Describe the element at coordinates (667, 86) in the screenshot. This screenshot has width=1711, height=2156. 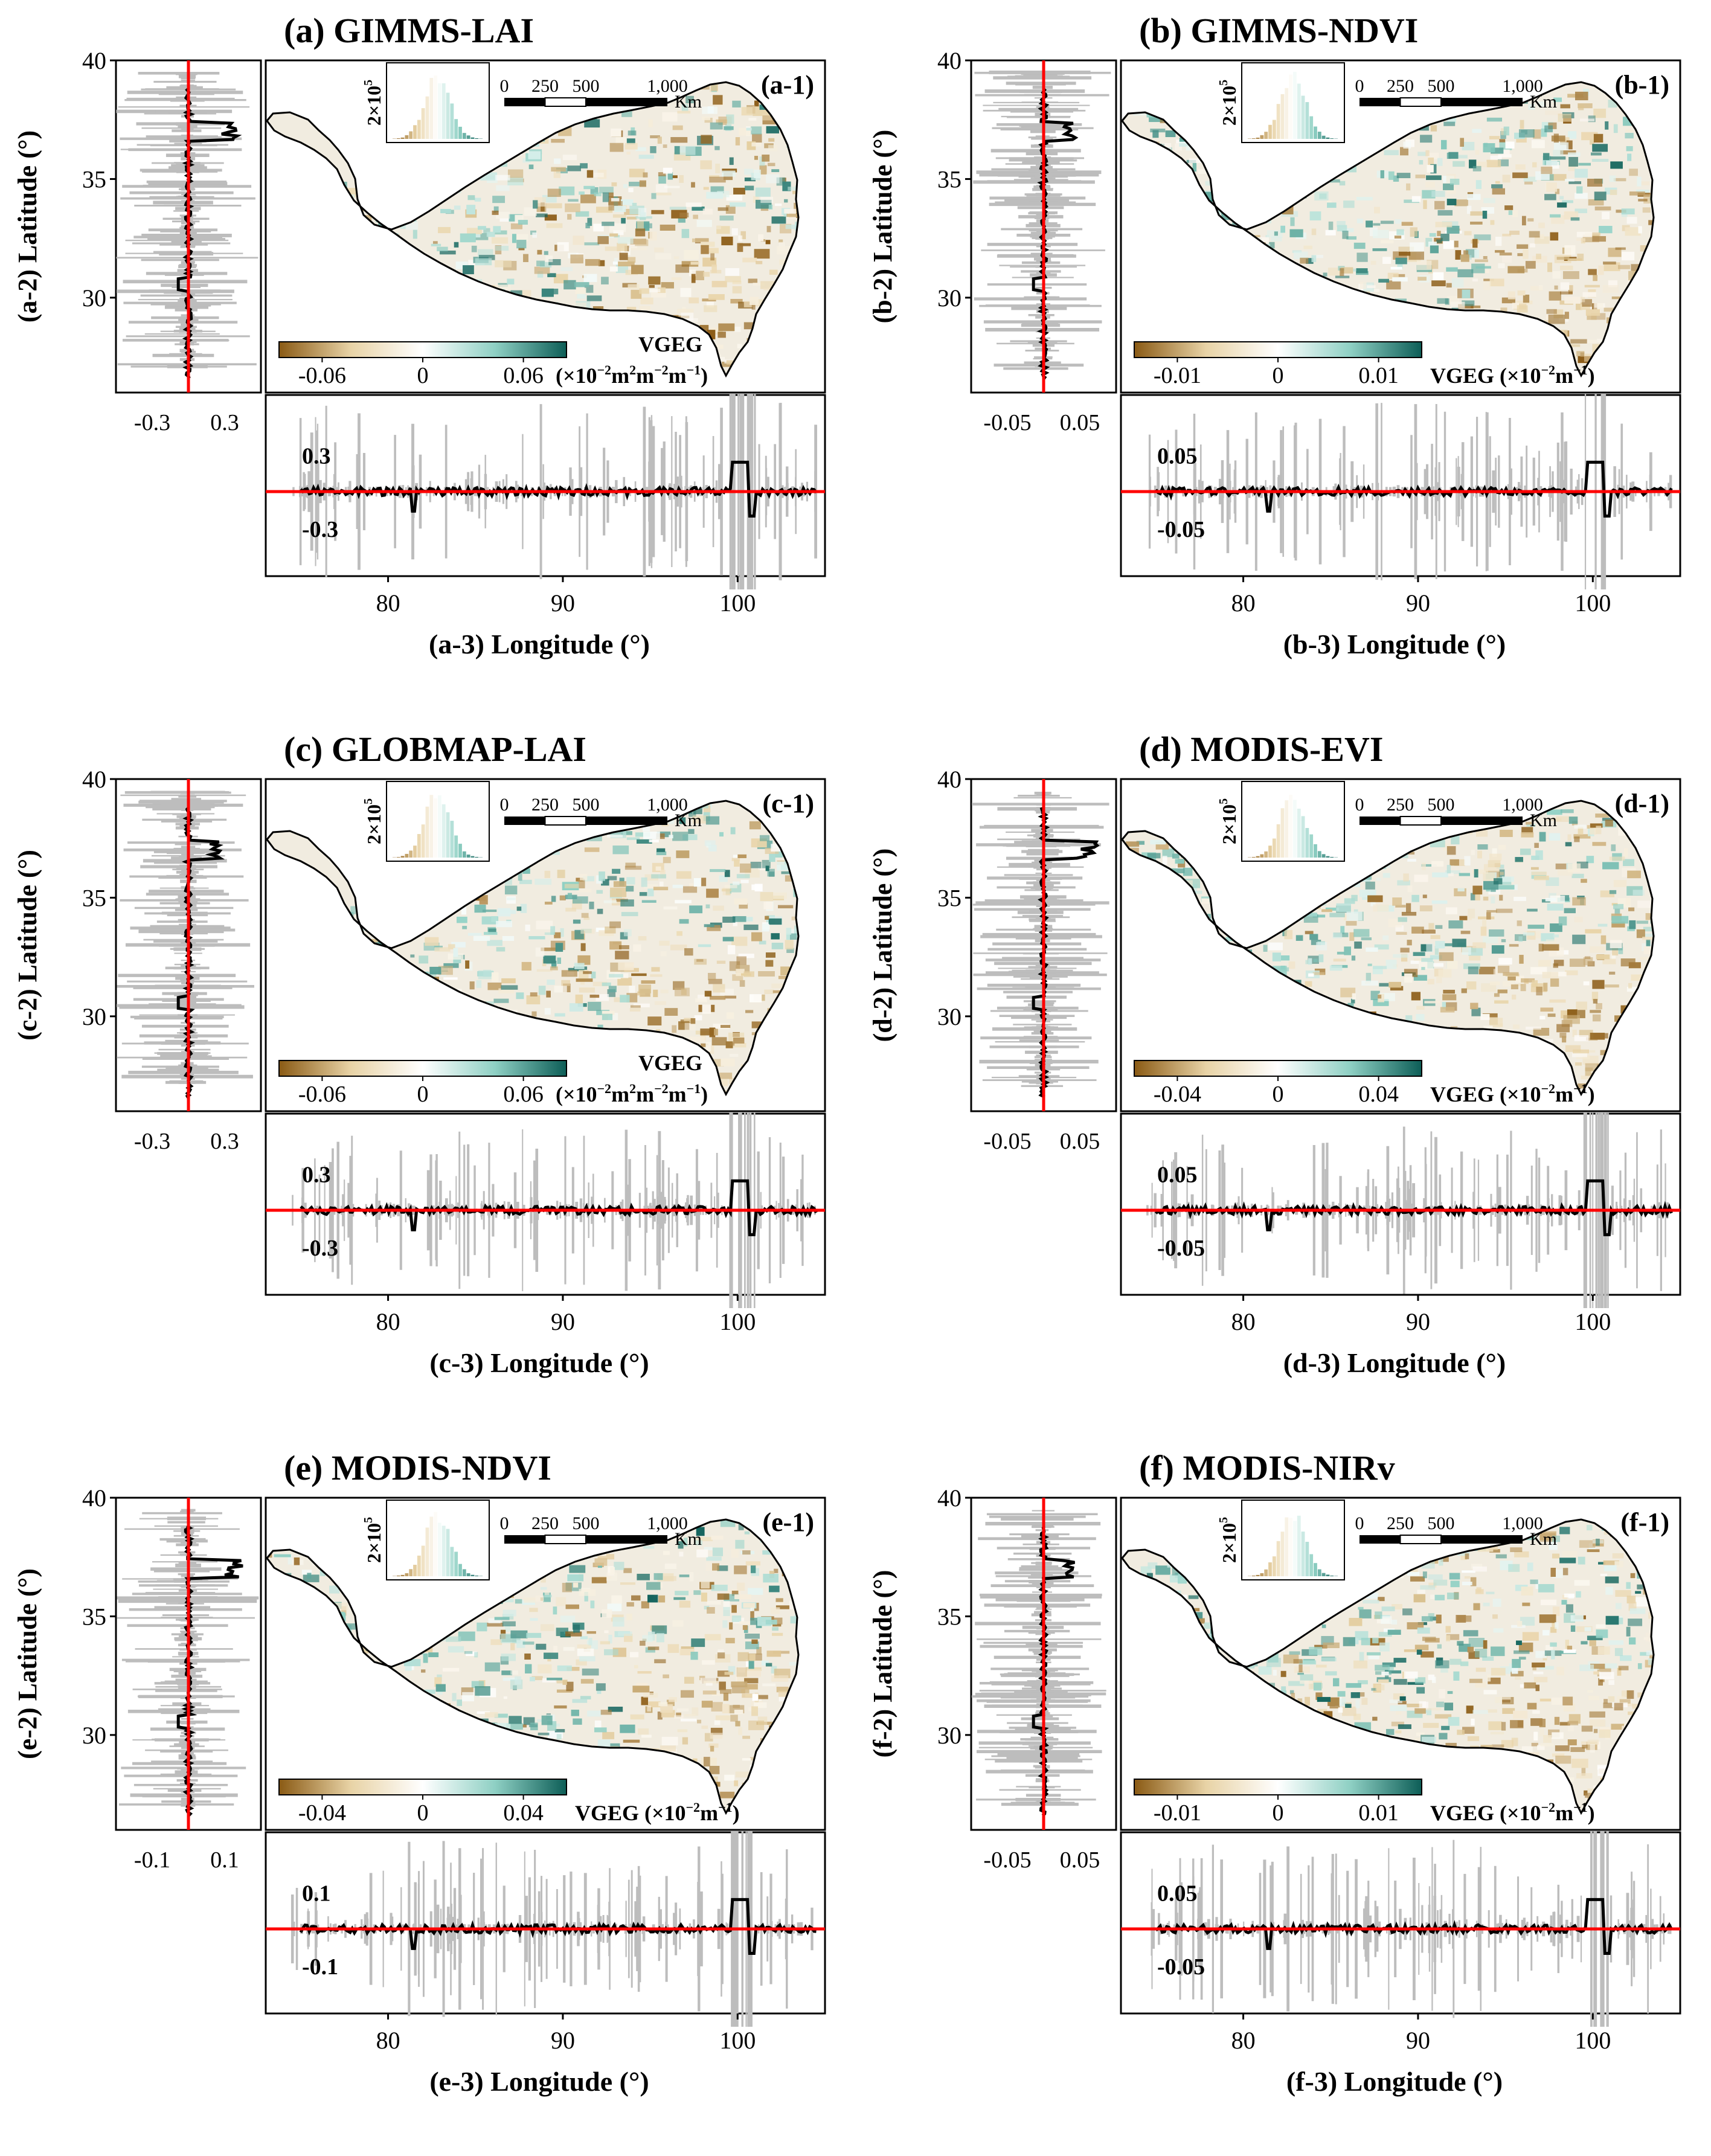
I see `scalebar-tick: 1,000` at that location.